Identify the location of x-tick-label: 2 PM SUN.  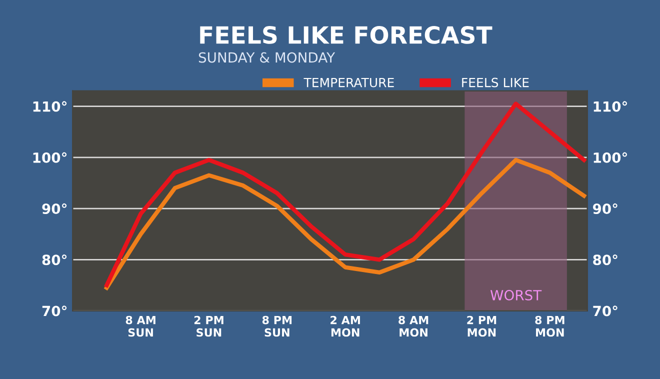
(209, 326).